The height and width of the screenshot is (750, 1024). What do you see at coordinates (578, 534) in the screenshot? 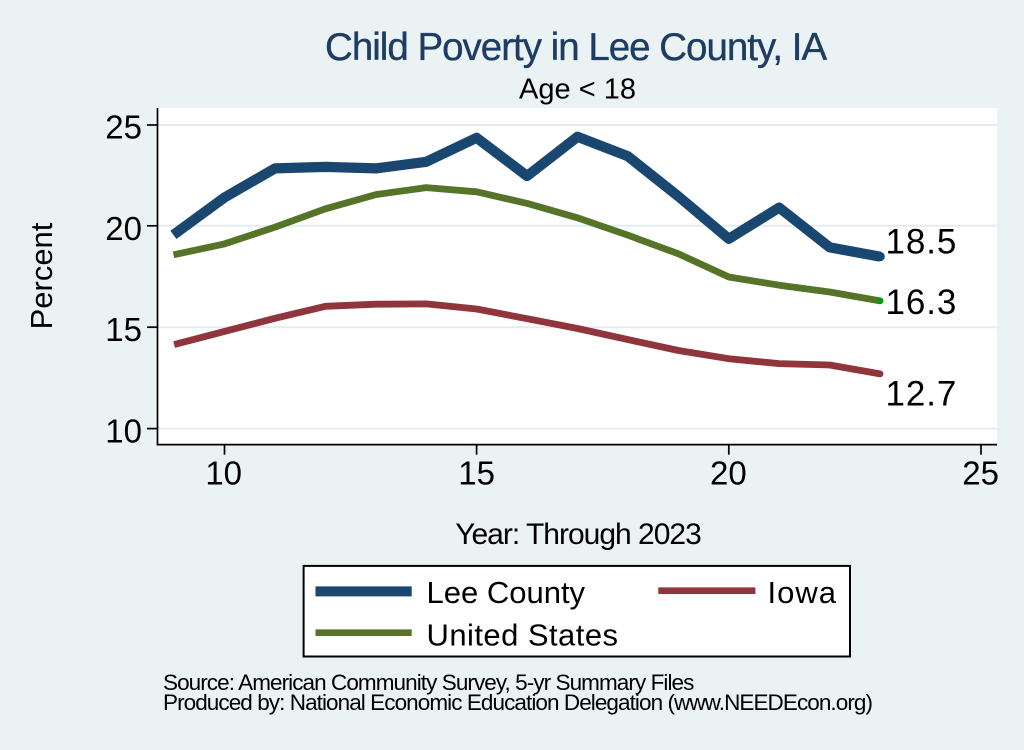
I see `svg-text: Year: Through 2023` at bounding box center [578, 534].